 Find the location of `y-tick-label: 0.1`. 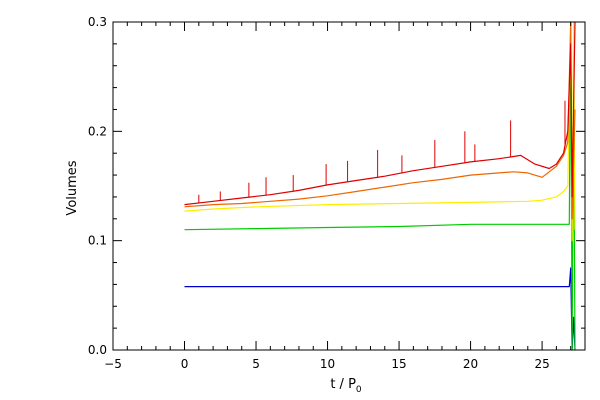

y-tick-label: 0.1 is located at coordinates (97, 241).